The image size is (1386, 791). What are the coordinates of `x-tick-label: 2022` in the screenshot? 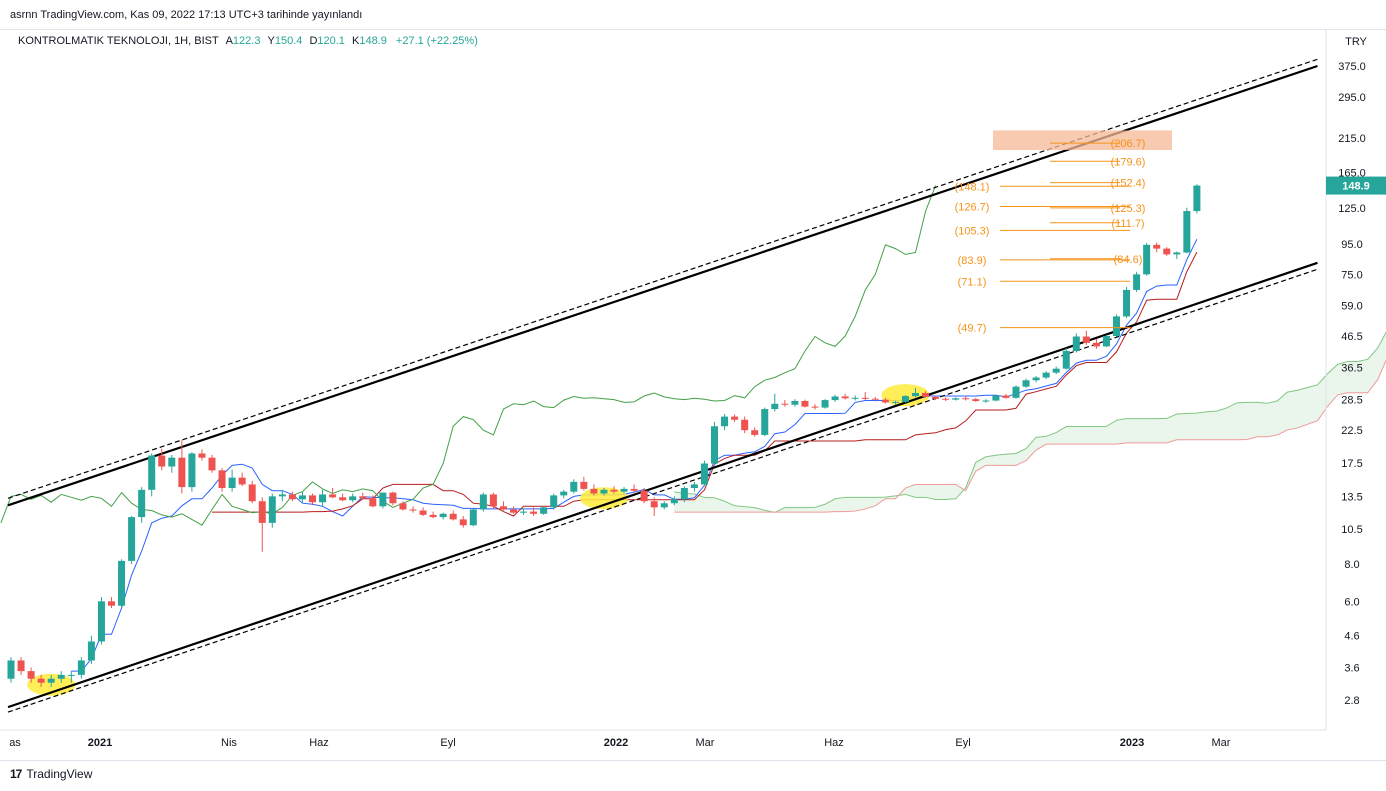 It's located at (616, 743).